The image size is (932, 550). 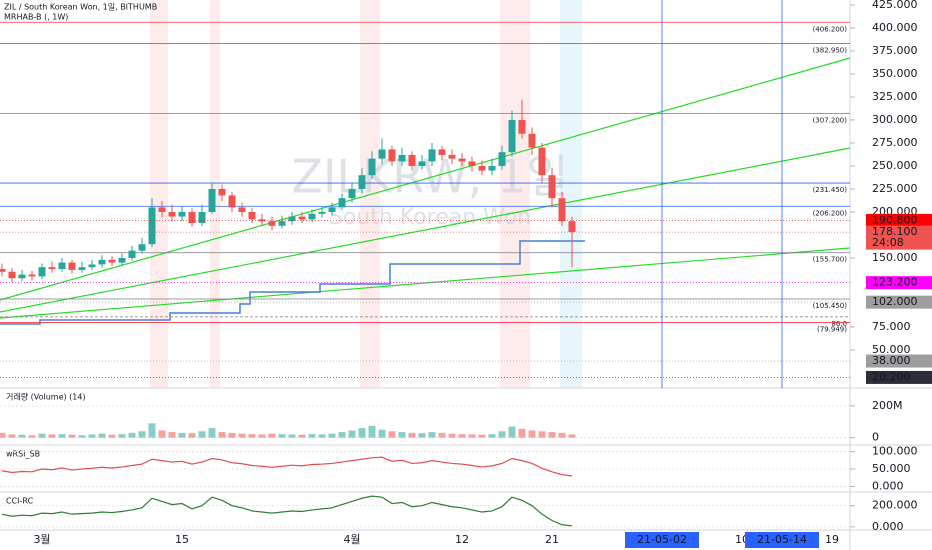 What do you see at coordinates (895, 165) in the screenshot?
I see `y-tick-label: 250.000` at bounding box center [895, 165].